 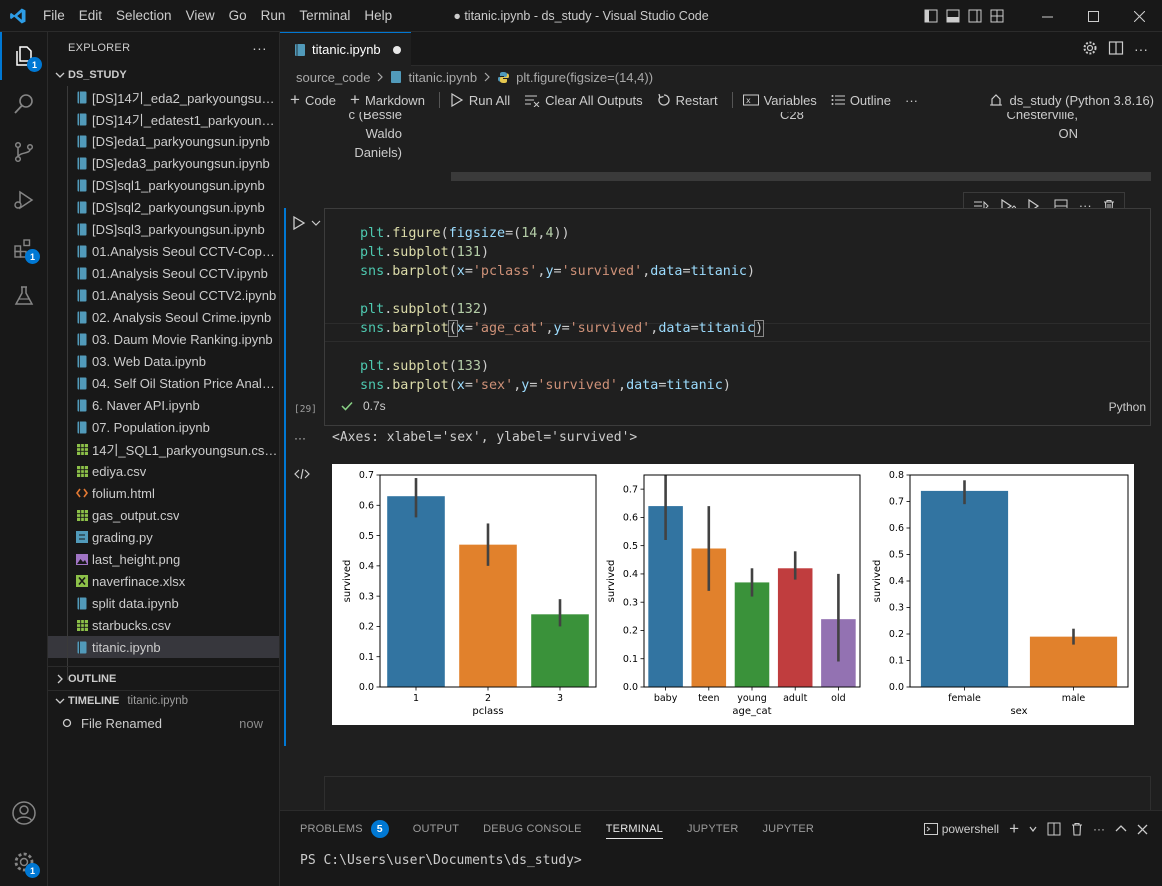 I want to click on terminal-prompt: PS C:\Users\user\Documents\ds_study>, so click(x=441, y=860).